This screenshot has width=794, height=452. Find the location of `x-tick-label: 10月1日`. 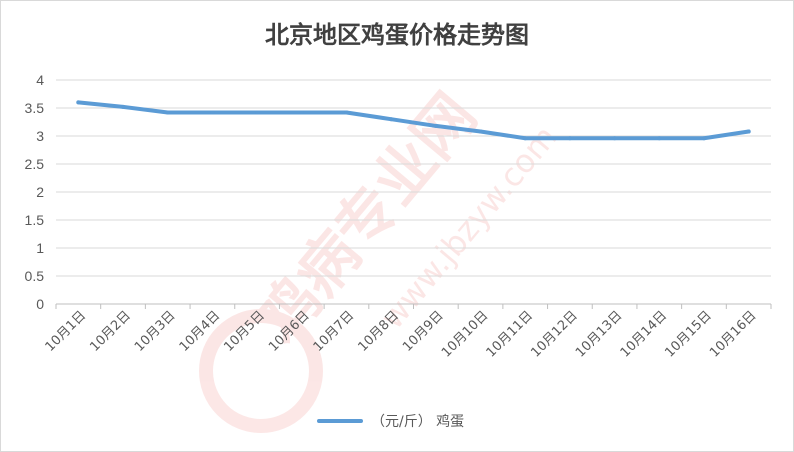

x-tick-label: 10月1日 is located at coordinates (66, 331).